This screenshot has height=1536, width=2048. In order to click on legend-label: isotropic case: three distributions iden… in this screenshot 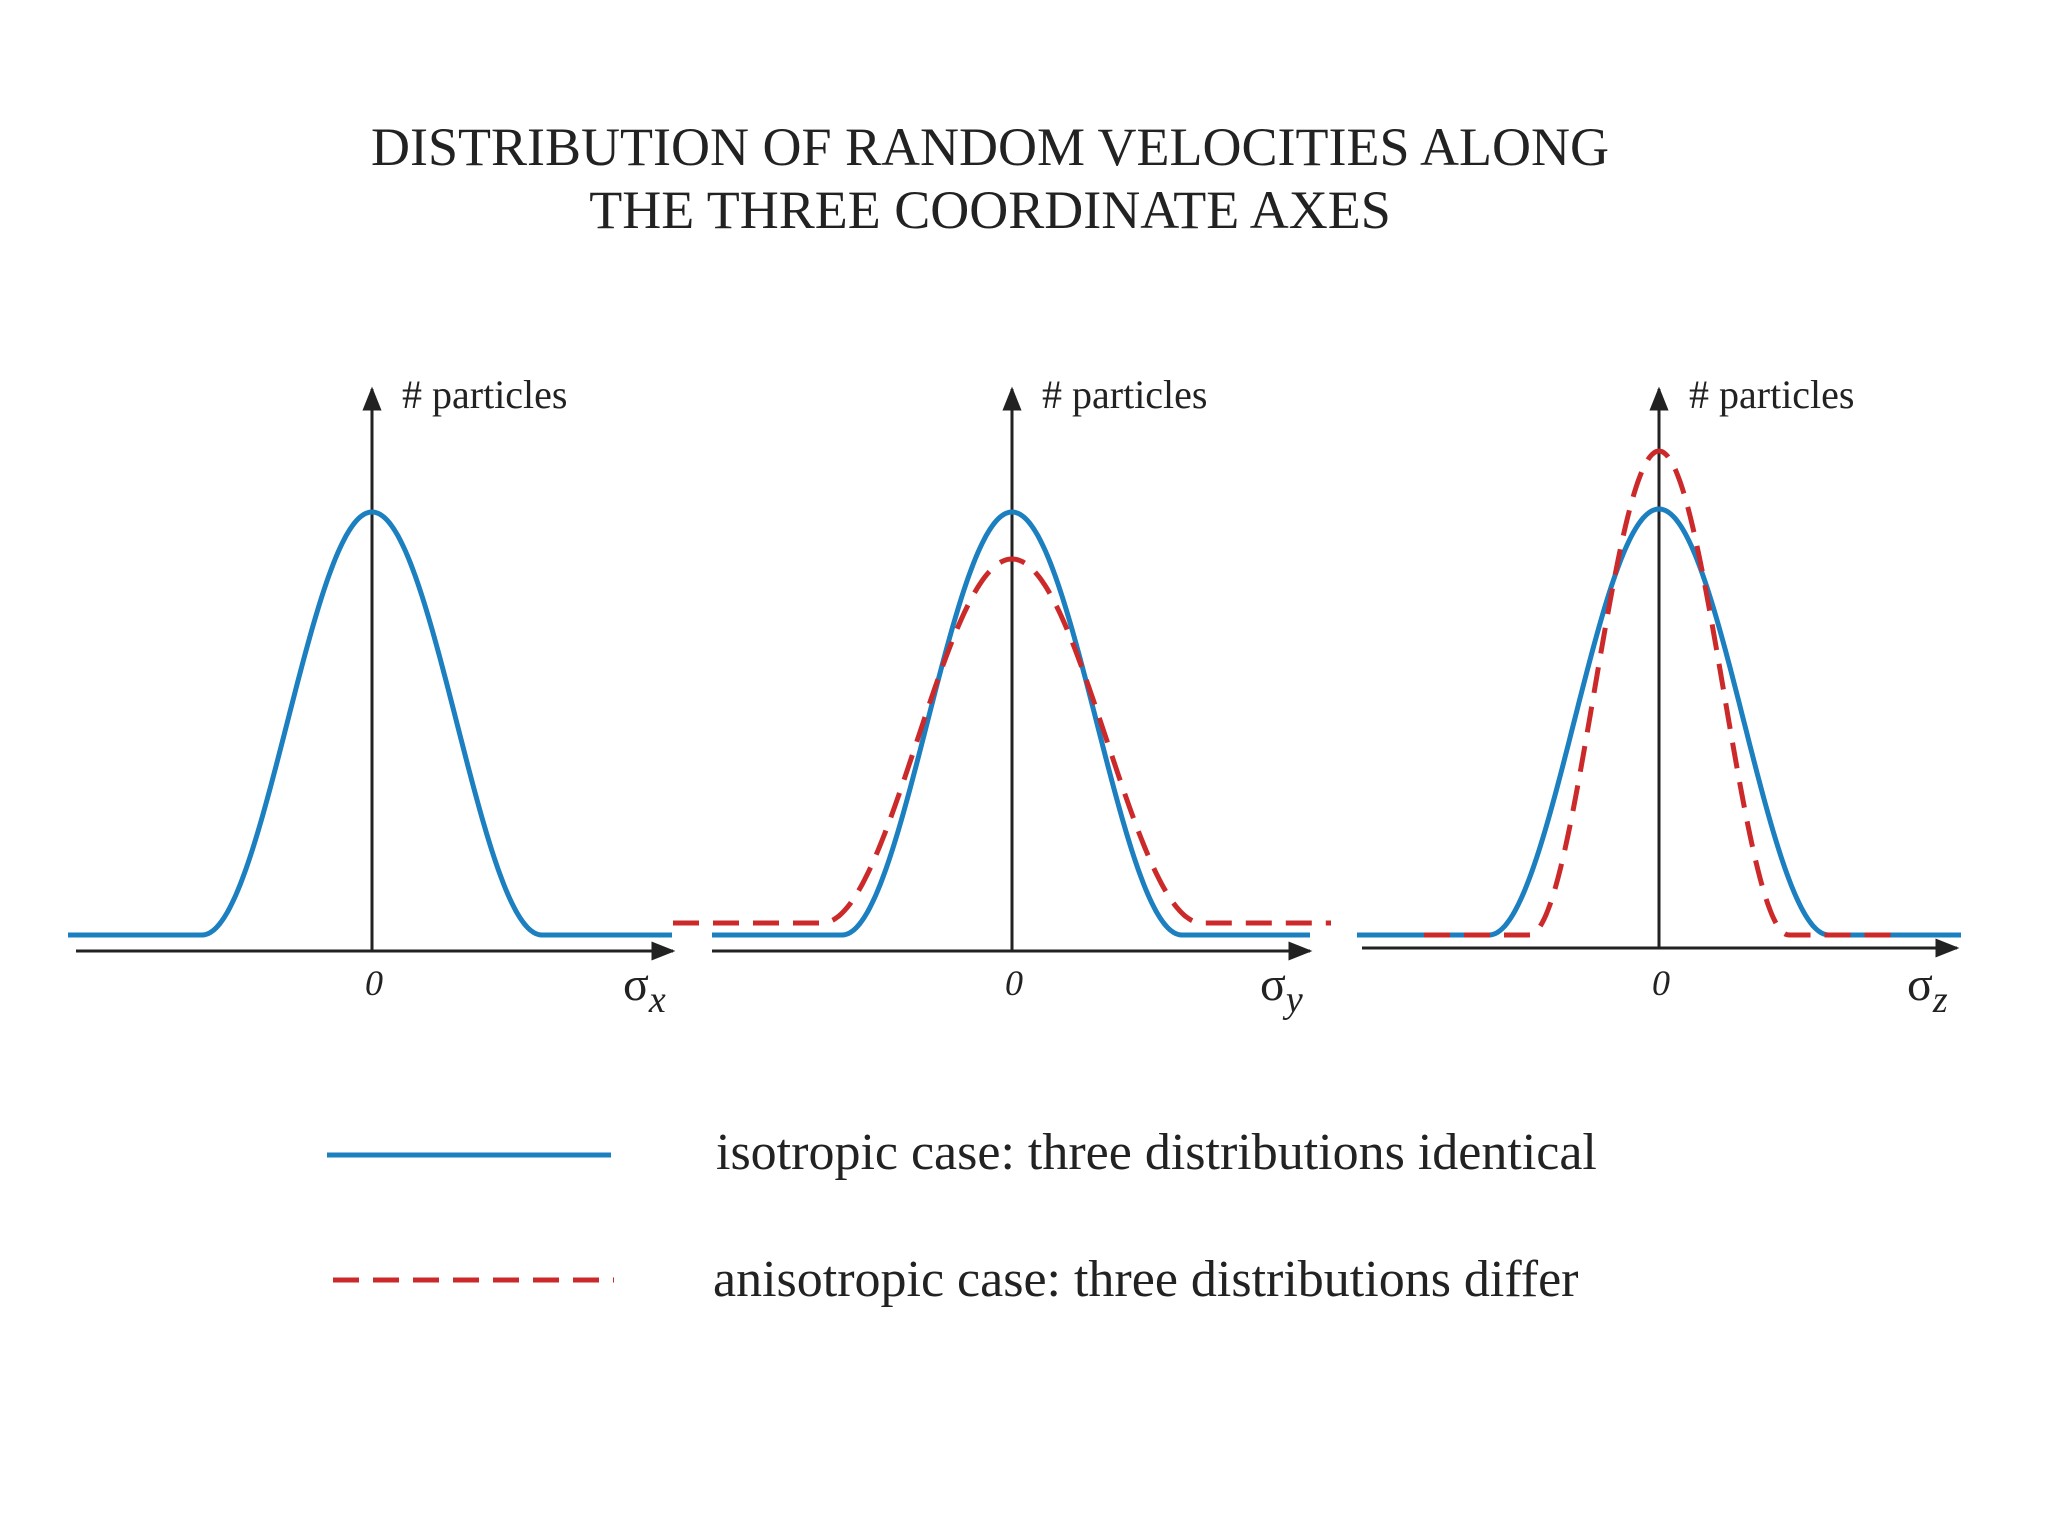, I will do `click(1156, 1152)`.